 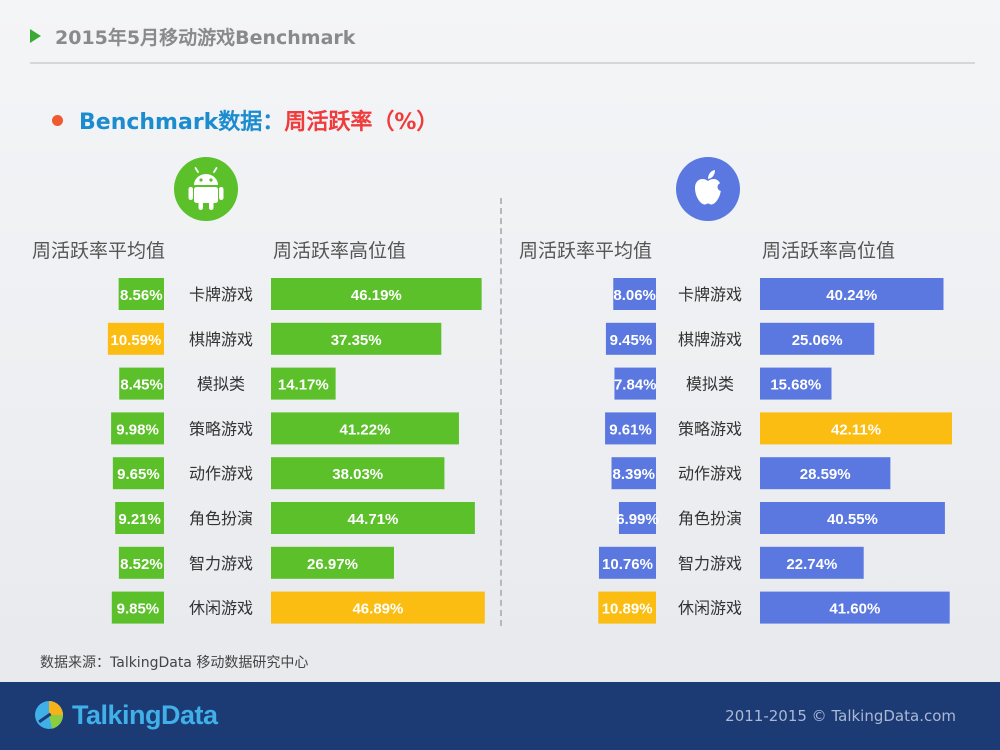 What do you see at coordinates (710, 608) in the screenshot?
I see `ios-category-7: 休闲游戏` at bounding box center [710, 608].